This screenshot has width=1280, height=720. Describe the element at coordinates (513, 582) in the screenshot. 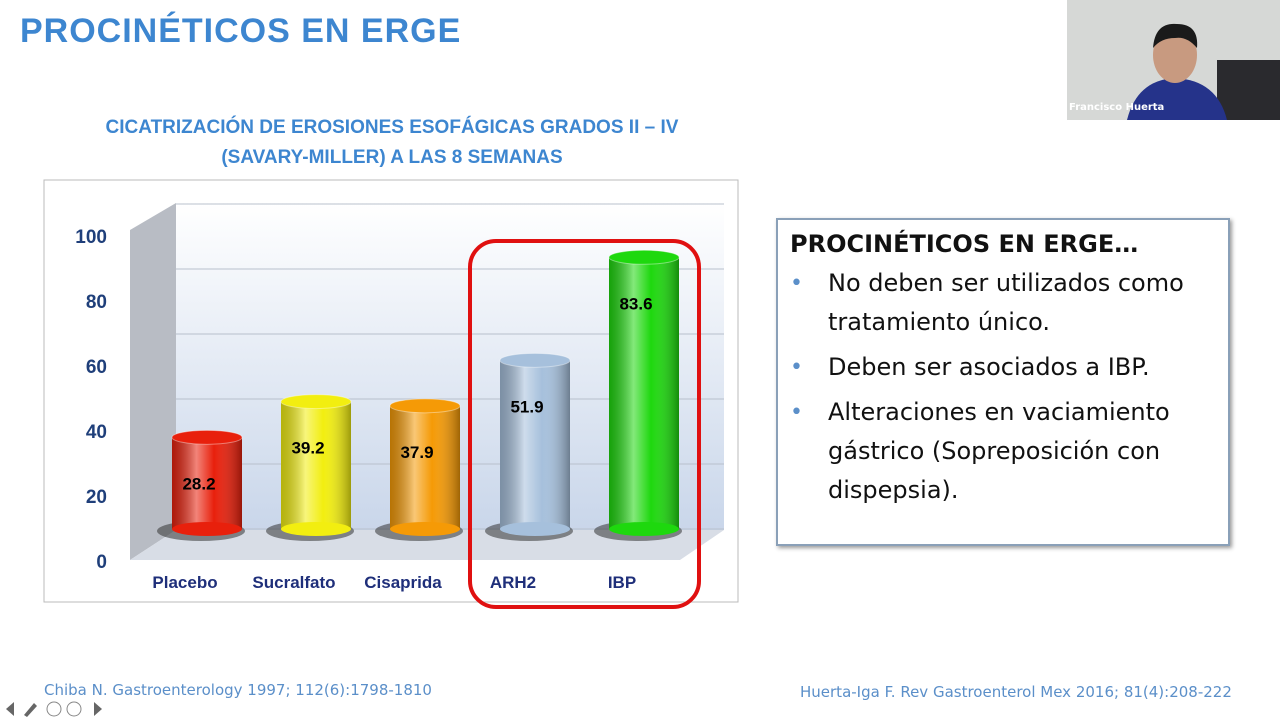

I see `x-tick-label: ARH2` at that location.